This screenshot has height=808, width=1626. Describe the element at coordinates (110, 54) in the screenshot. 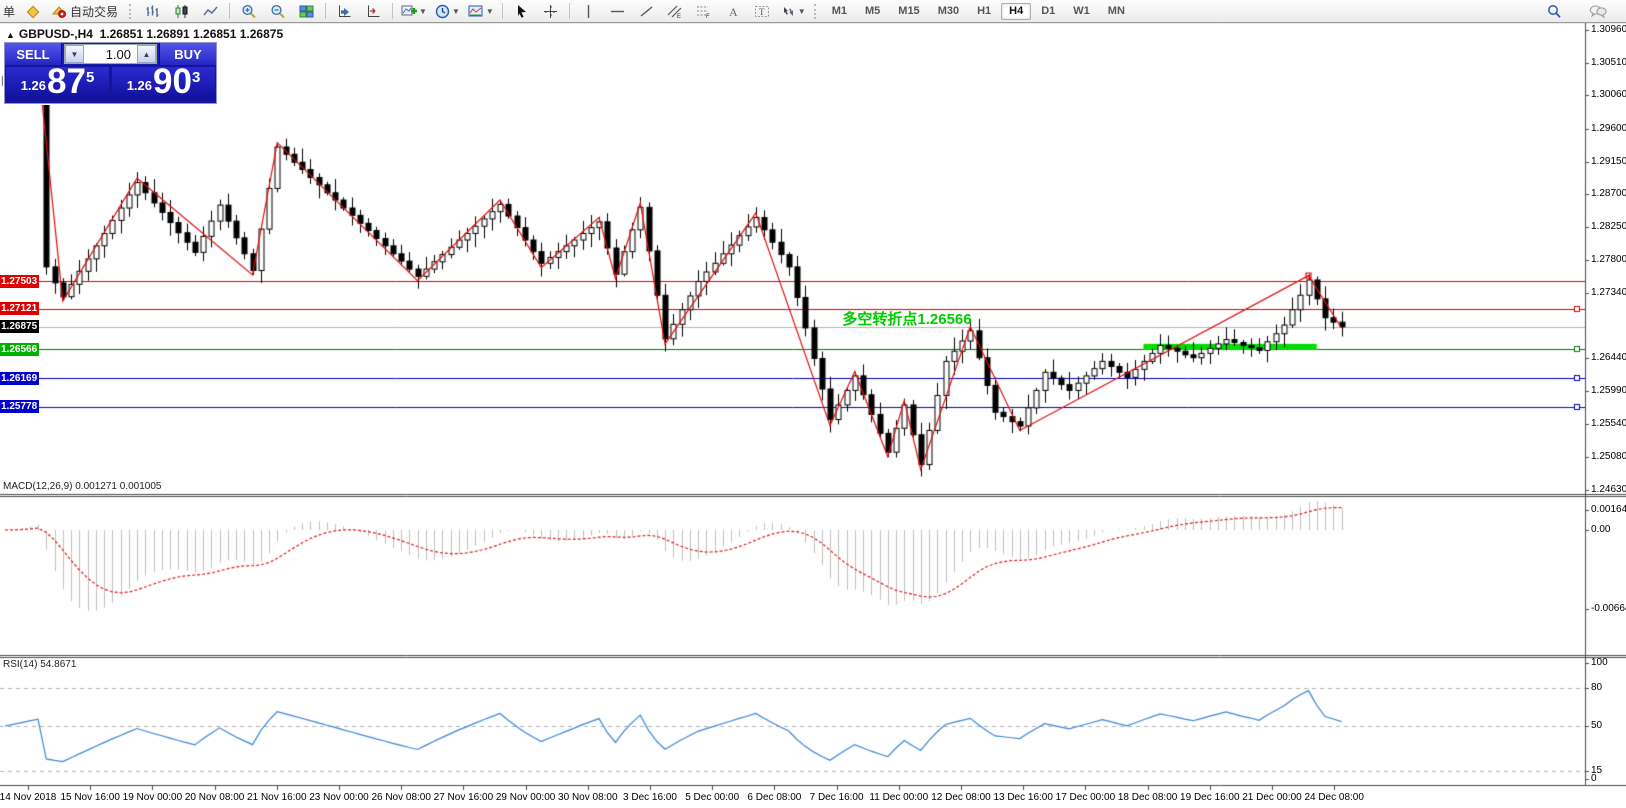

I see `volume-input: 1.00` at that location.